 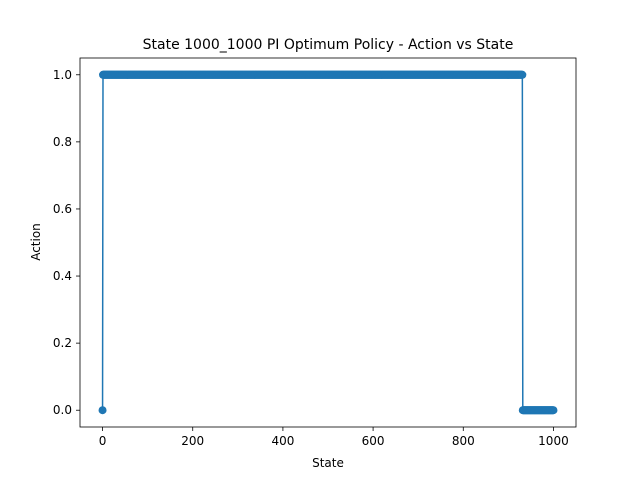 What do you see at coordinates (62, 343) in the screenshot?
I see `y-tick-label: 0.2` at bounding box center [62, 343].